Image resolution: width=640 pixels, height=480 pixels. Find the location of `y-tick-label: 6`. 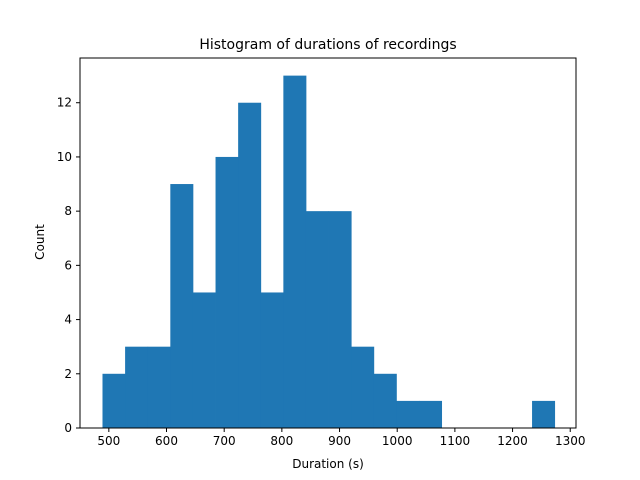

y-tick-label: 6 is located at coordinates (68, 265).